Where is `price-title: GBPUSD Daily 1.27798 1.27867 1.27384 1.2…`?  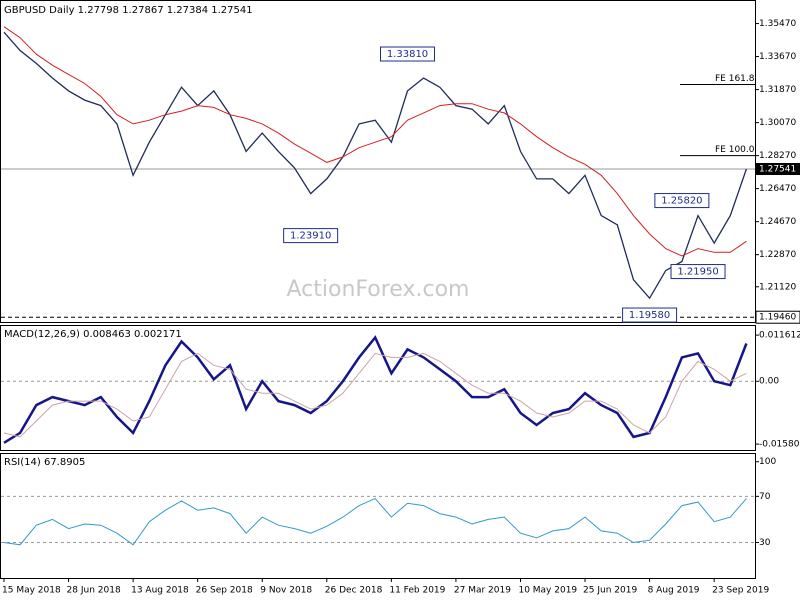 price-title: GBPUSD Daily 1.27798 1.27867 1.27384 1.2… is located at coordinates (128, 10).